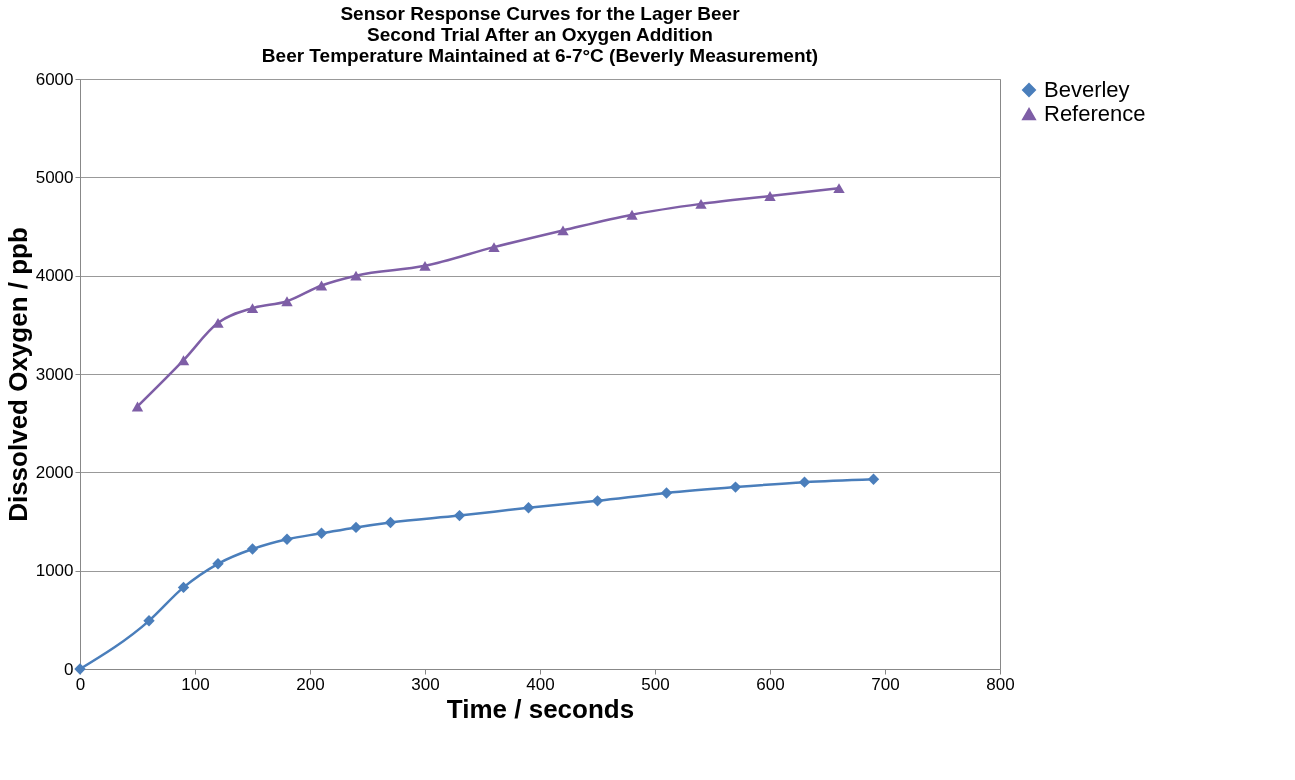 The image size is (1295, 780). What do you see at coordinates (54, 571) in the screenshot?
I see `y-tick-label: 1000` at bounding box center [54, 571].